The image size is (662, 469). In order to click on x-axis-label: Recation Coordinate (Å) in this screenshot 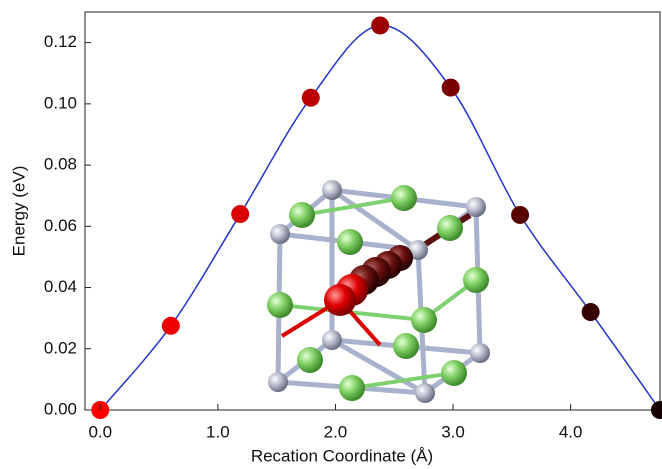, I will do `click(342, 455)`.